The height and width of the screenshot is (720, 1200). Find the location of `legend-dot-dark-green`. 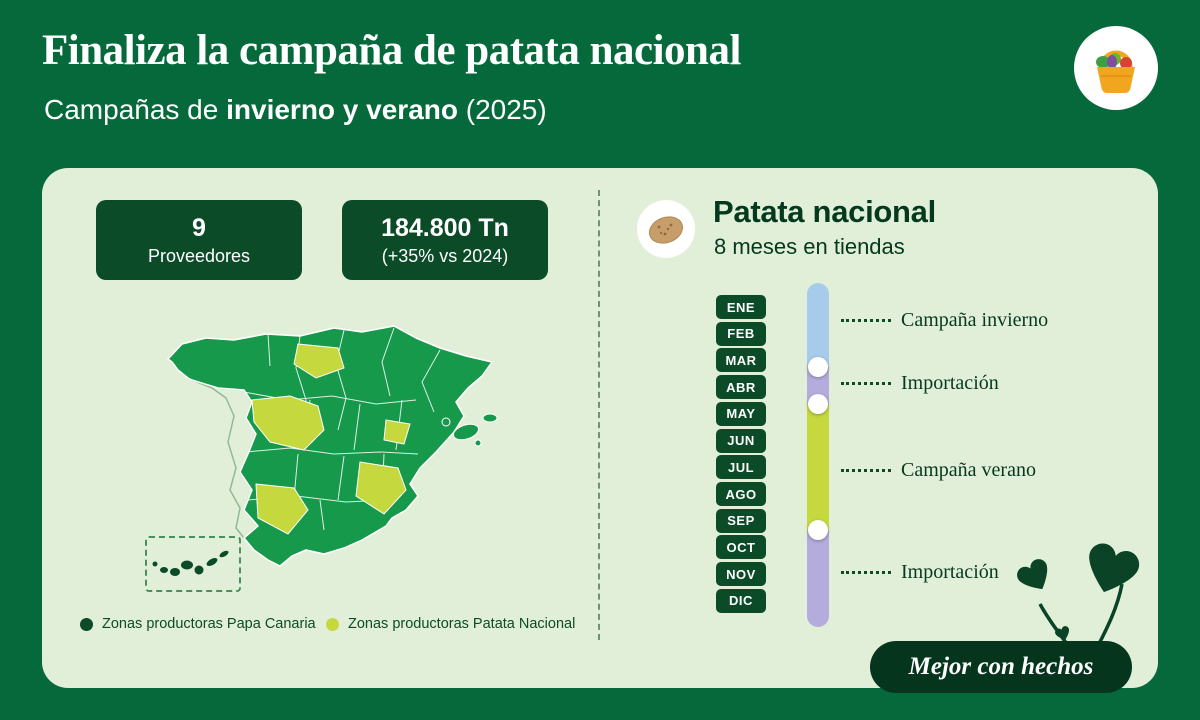

legend-dot-dark-green is located at coordinates (86, 624).